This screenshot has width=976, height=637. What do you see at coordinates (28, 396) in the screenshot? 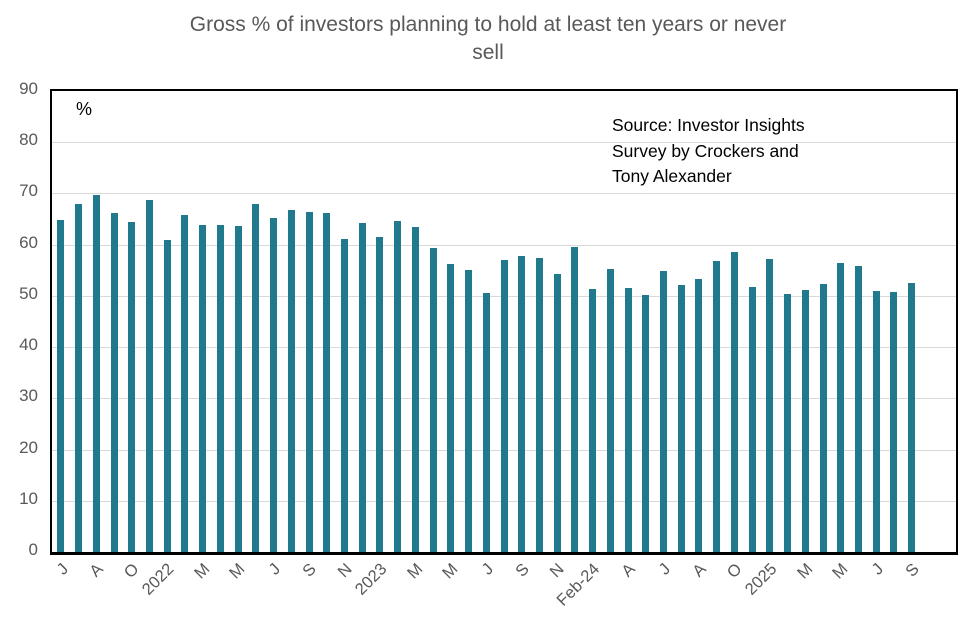
I see `y-tick-label-30: 30` at bounding box center [28, 396].